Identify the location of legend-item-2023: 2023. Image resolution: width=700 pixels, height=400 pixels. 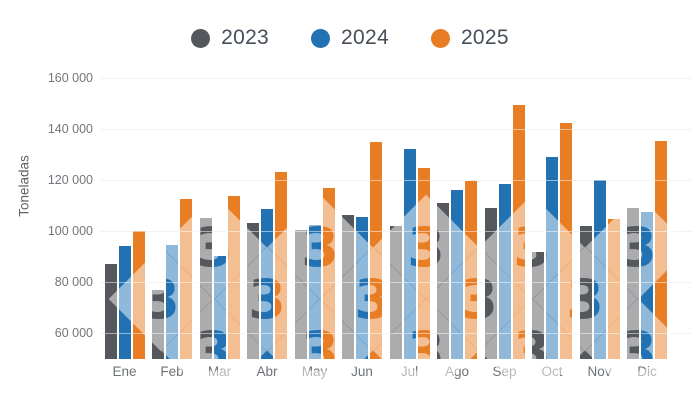
(230, 38).